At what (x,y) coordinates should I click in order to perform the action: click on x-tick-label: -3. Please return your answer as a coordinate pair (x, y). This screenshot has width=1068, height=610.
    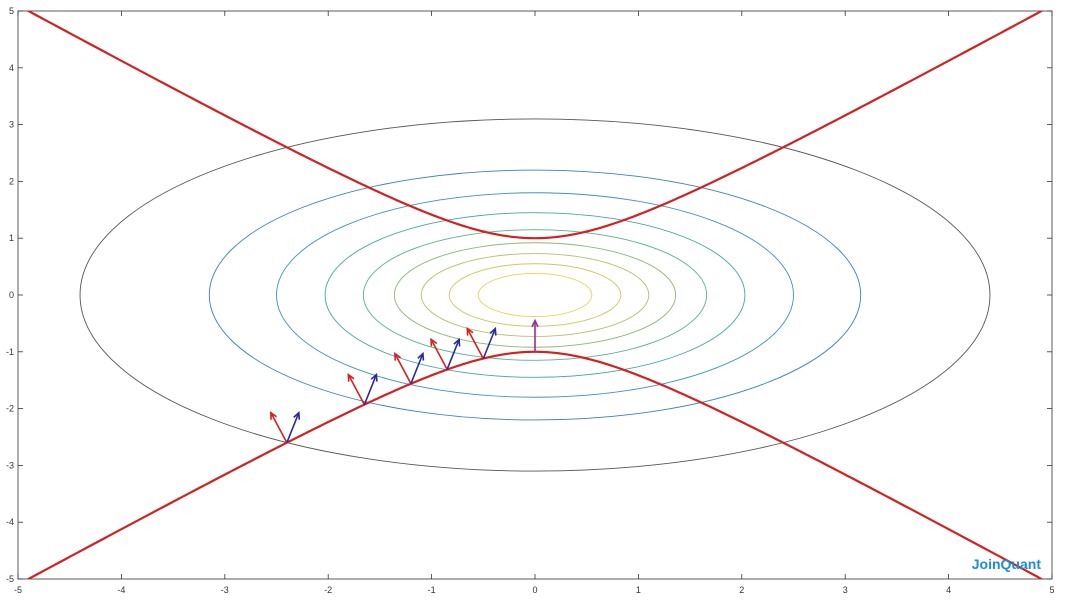
    Looking at the image, I should click on (225, 590).